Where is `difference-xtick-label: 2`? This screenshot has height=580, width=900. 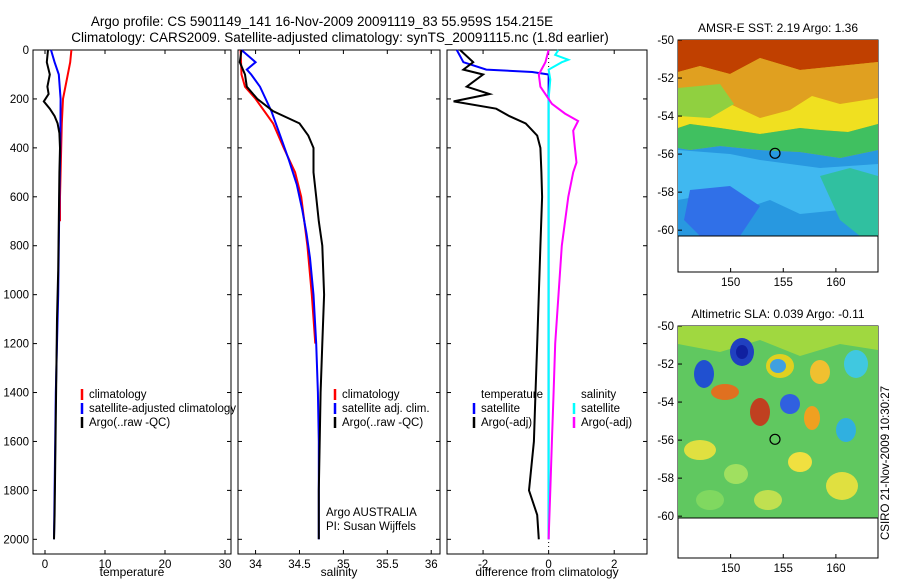 difference-xtick-label: 2 is located at coordinates (614, 565).